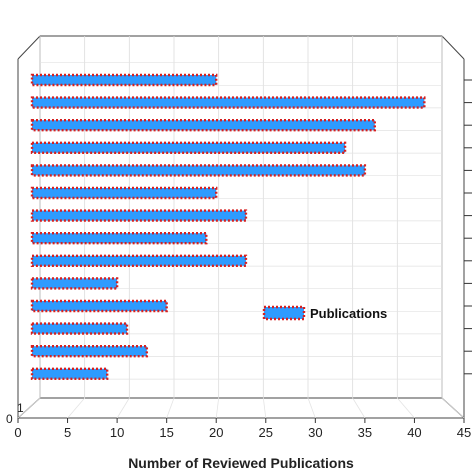 Image resolution: width=474 pixels, height=474 pixels. Describe the element at coordinates (117, 432) in the screenshot. I see `x-tick-label: 10` at that location.